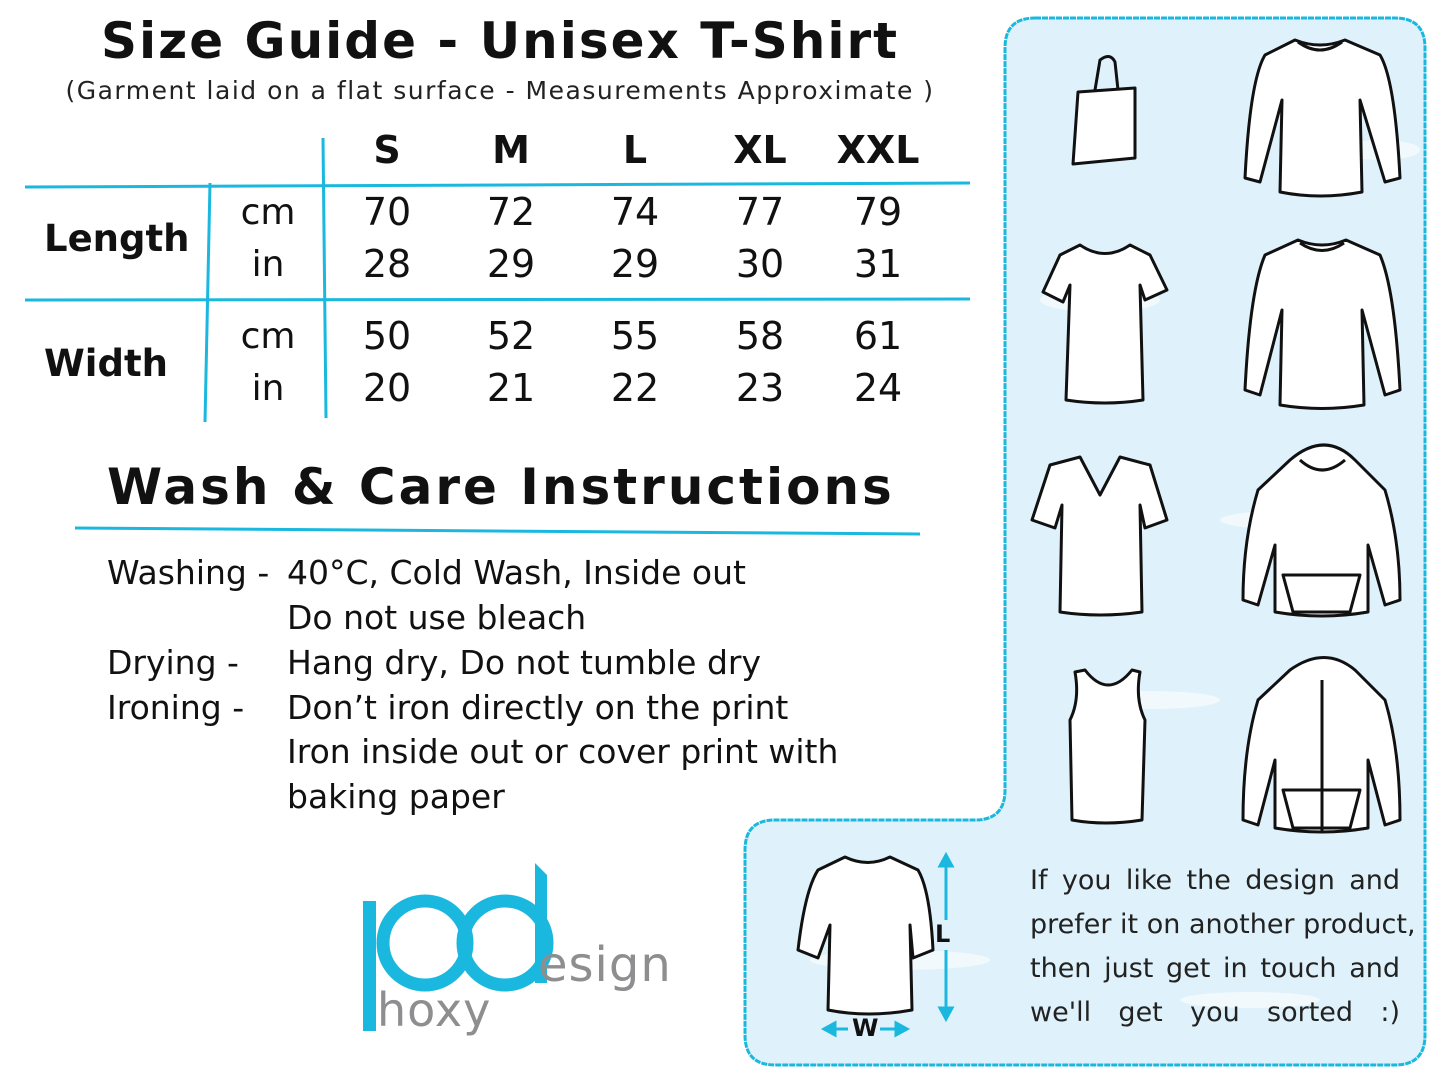  I want to click on size-value: 79, so click(878, 212).